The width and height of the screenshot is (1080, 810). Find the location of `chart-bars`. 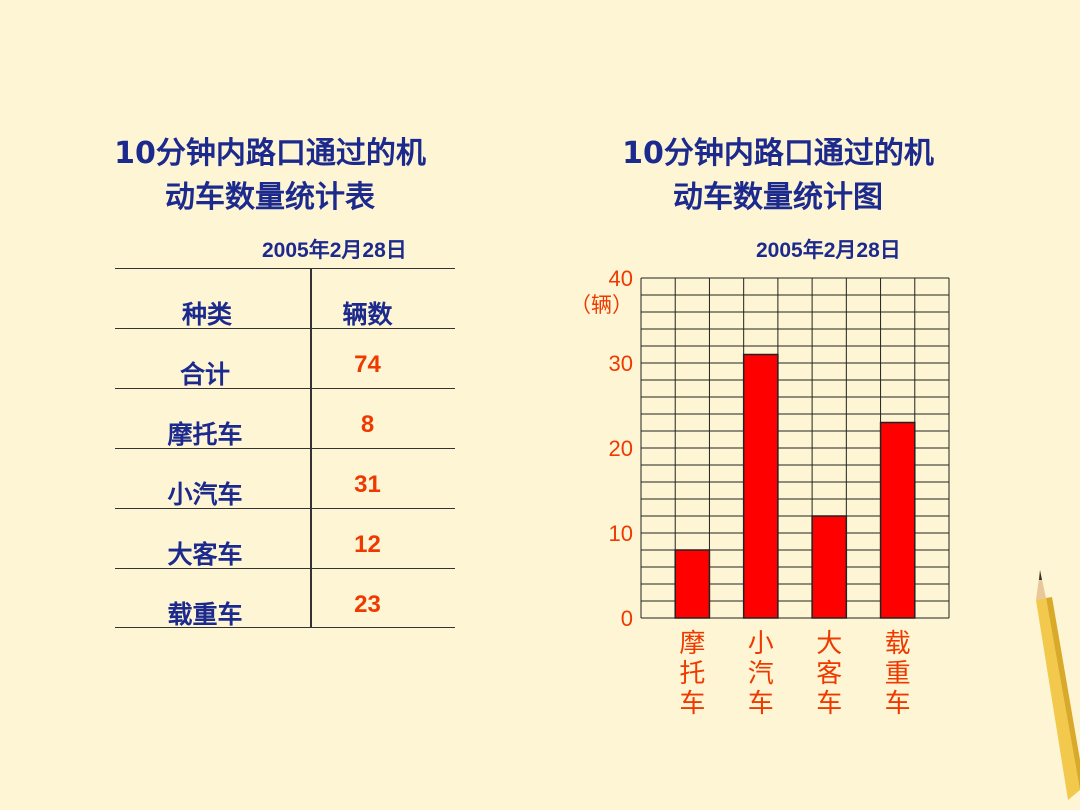

chart-bars is located at coordinates (795, 486).